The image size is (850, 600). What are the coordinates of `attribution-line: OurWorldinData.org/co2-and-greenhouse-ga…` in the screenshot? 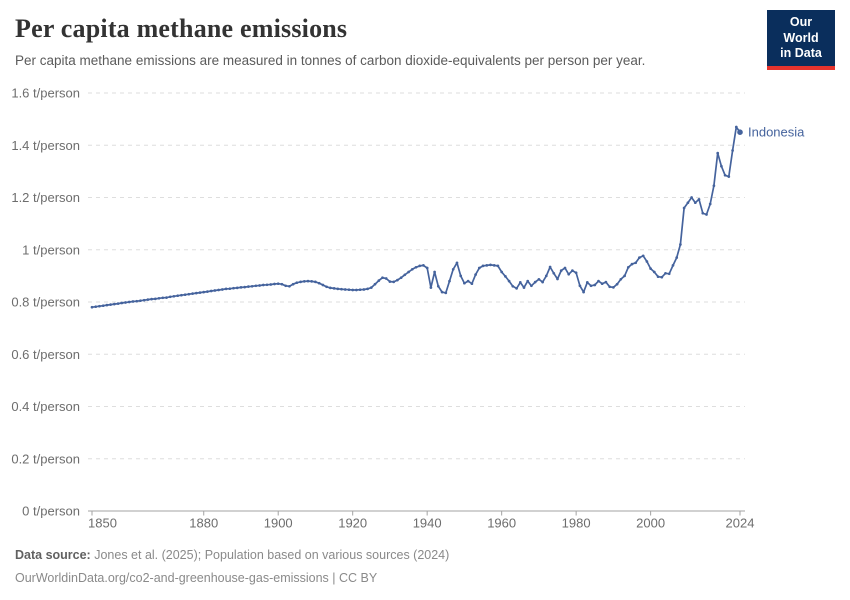 It's located at (196, 578).